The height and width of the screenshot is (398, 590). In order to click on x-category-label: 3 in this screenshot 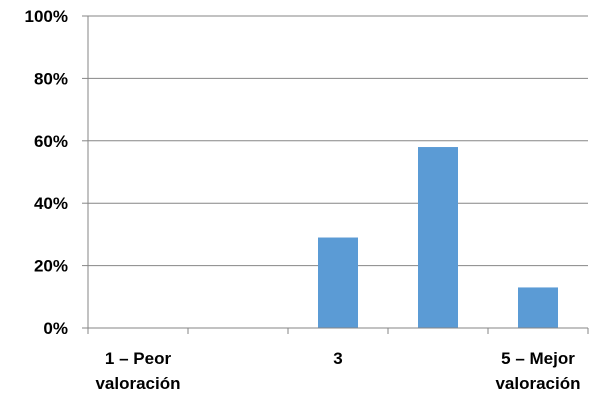, I will do `click(337, 358)`.